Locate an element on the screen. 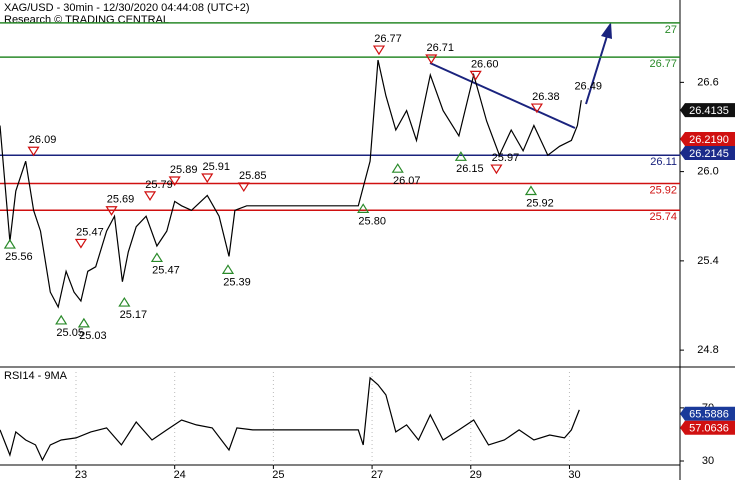 This screenshot has height=480, width=735. annotation-label: 26.77 is located at coordinates (388, 39).